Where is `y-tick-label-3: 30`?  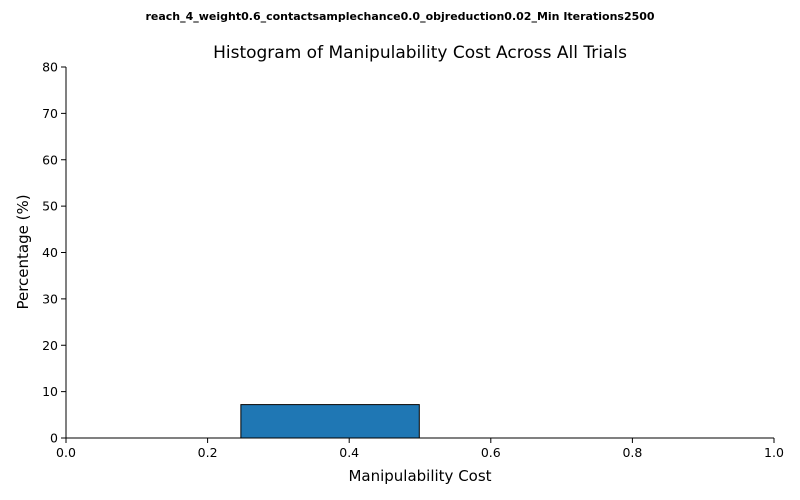 y-tick-label-3: 30 is located at coordinates (50, 298).